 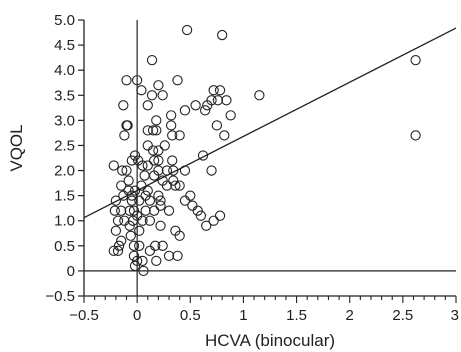 What do you see at coordinates (64, 20) in the screenshot?
I see `y-tick-label: 5.0` at bounding box center [64, 20].